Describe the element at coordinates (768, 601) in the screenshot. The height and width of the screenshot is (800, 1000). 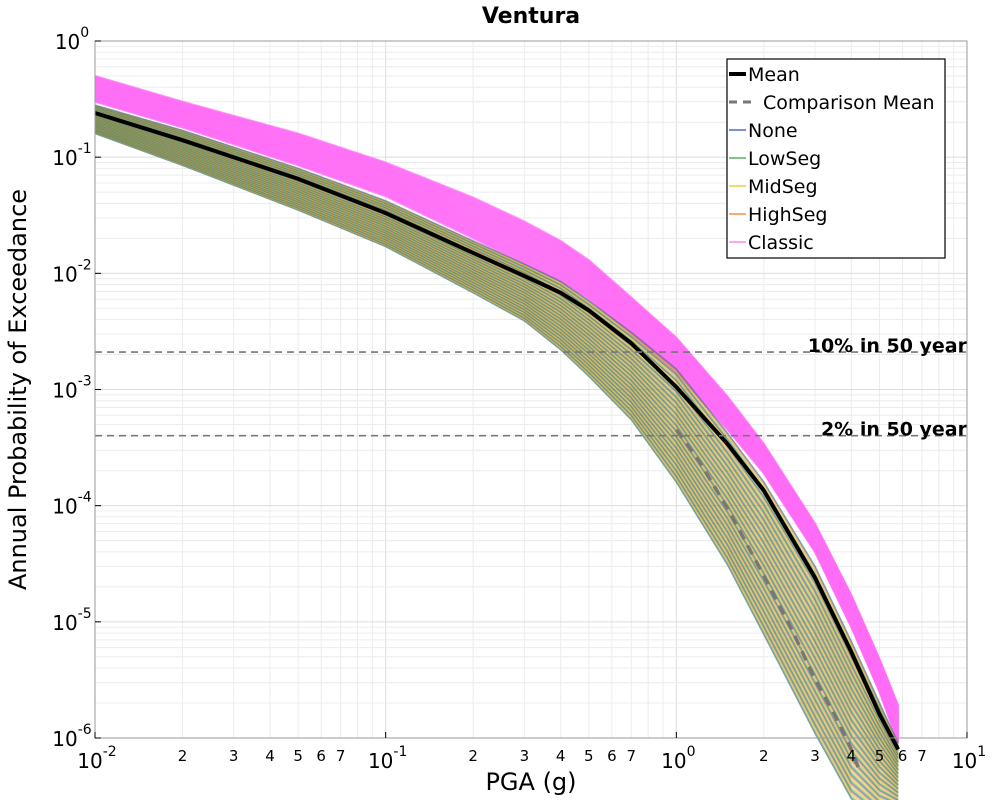
I see `comparison-mean-curve` at that location.